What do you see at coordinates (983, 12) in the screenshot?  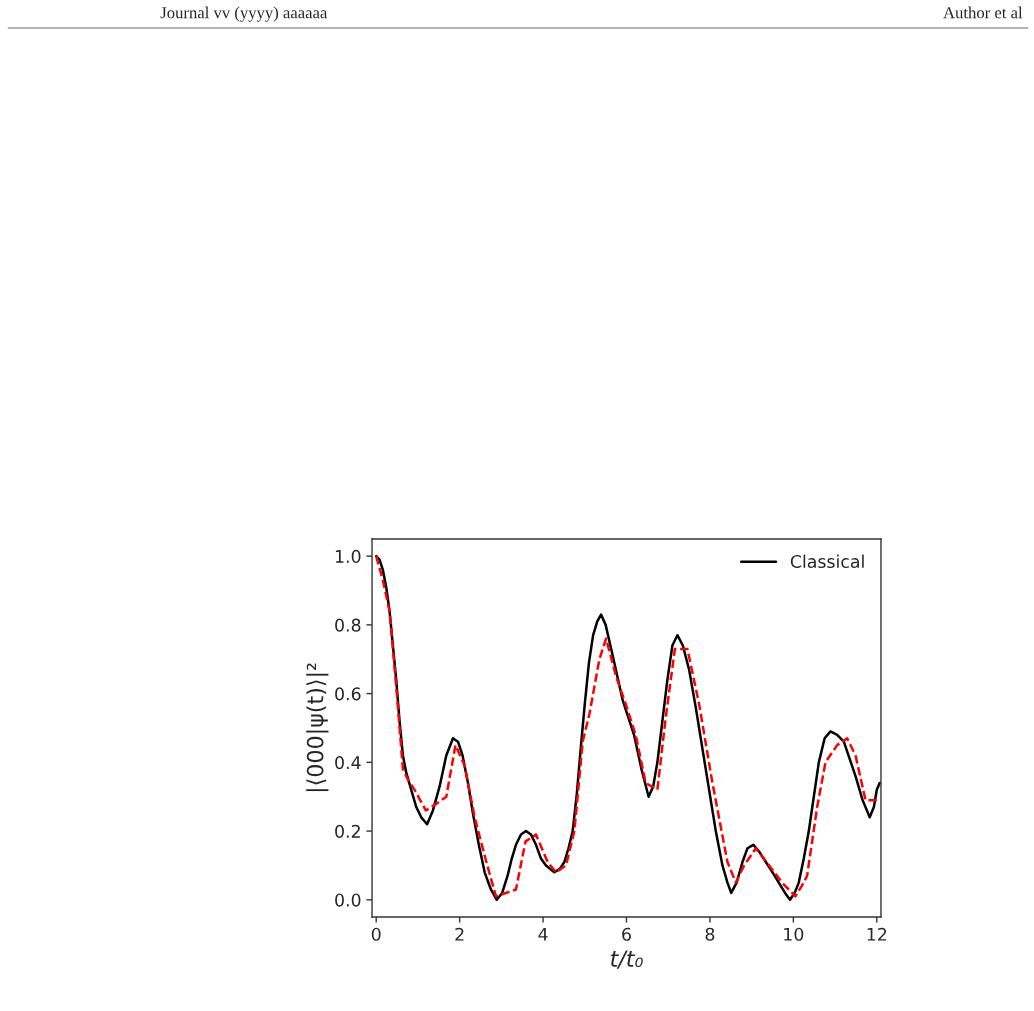 I see `text: Author et al` at bounding box center [983, 12].